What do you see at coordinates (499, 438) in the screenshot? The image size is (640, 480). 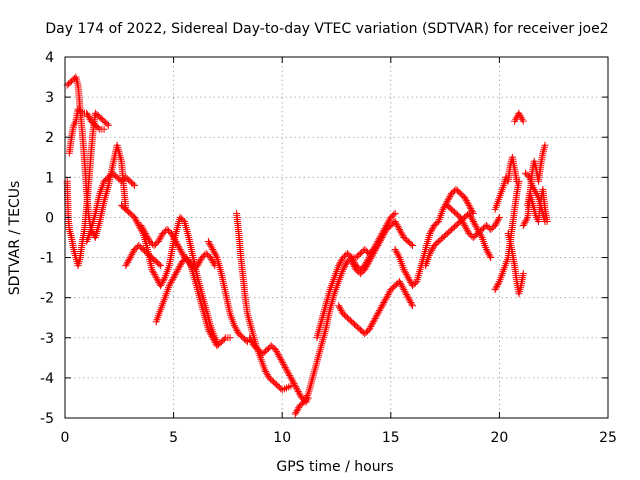 I see `x-tick-label: 20` at bounding box center [499, 438].